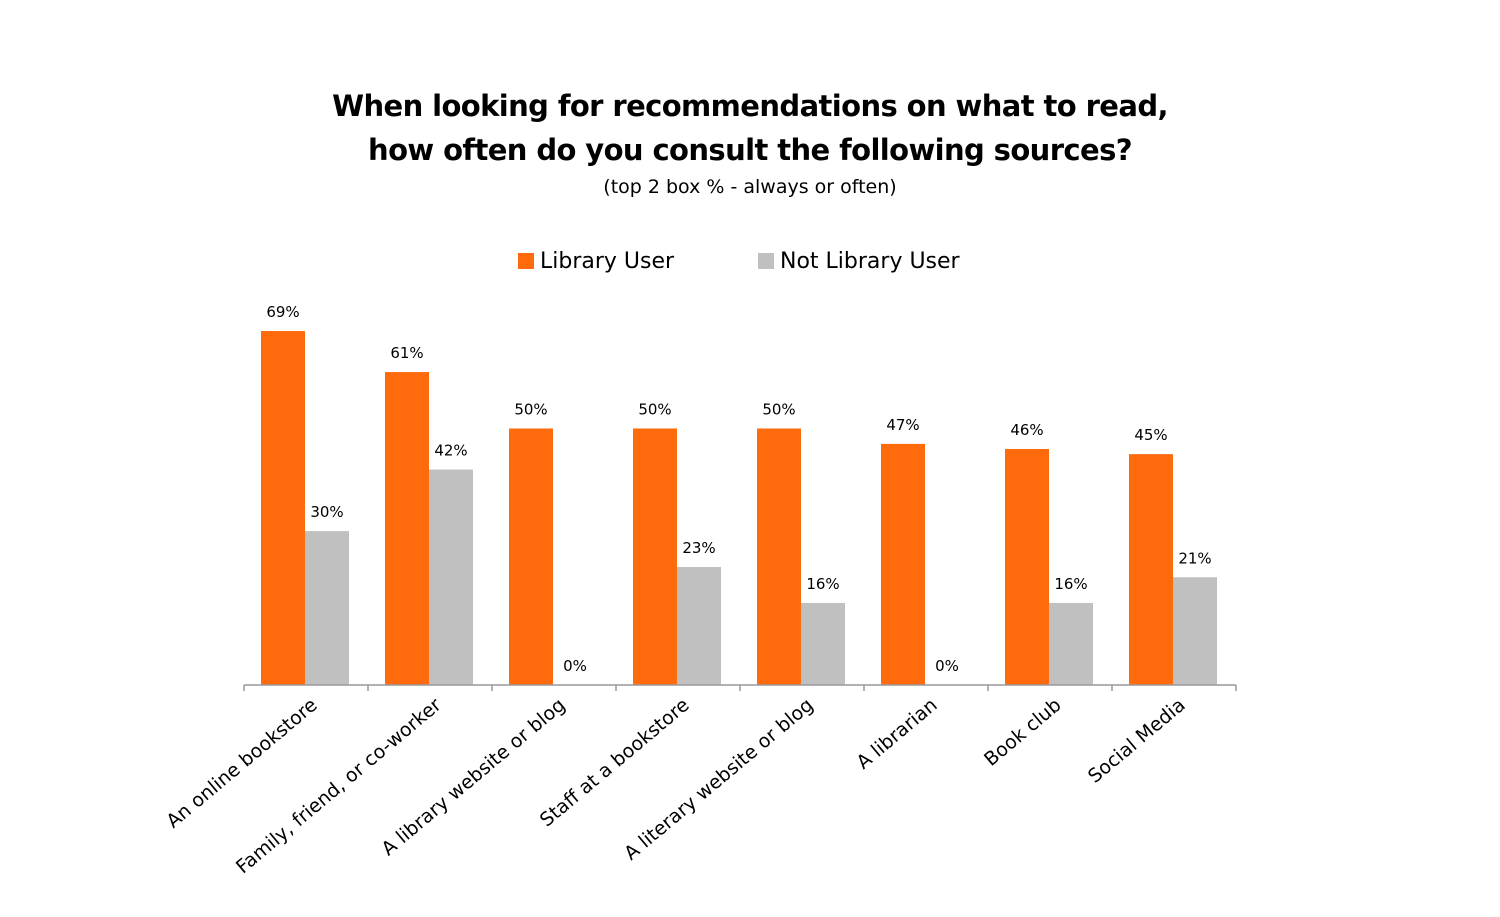  What do you see at coordinates (283, 508) in the screenshot?
I see `bar-library-user-an-online-bookstore` at bounding box center [283, 508].